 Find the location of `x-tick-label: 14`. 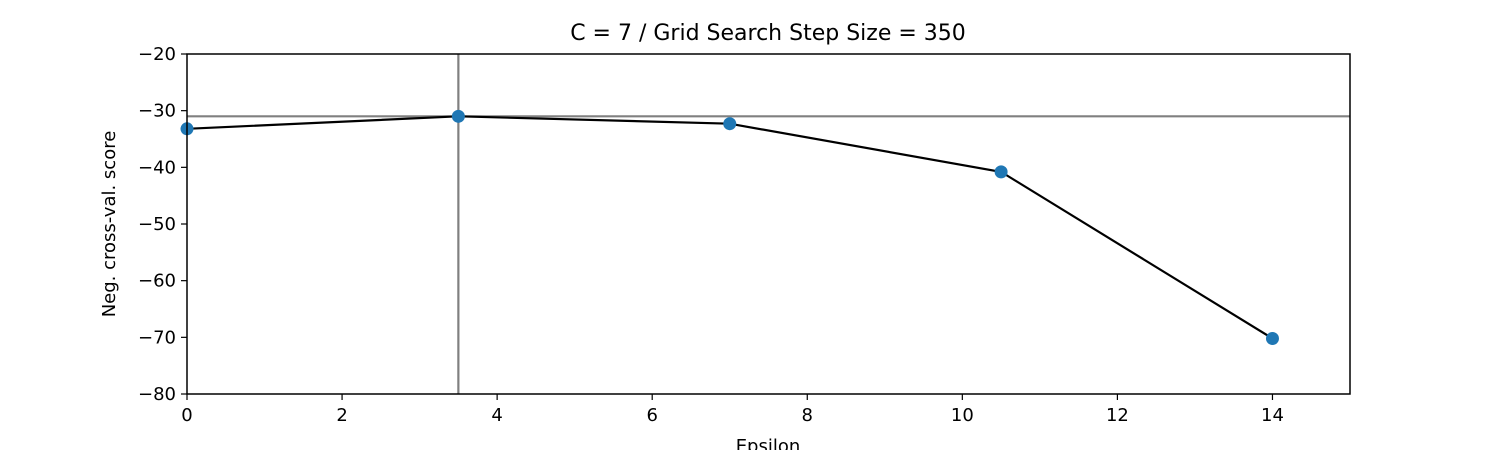

x-tick-label: 14 is located at coordinates (1272, 415).